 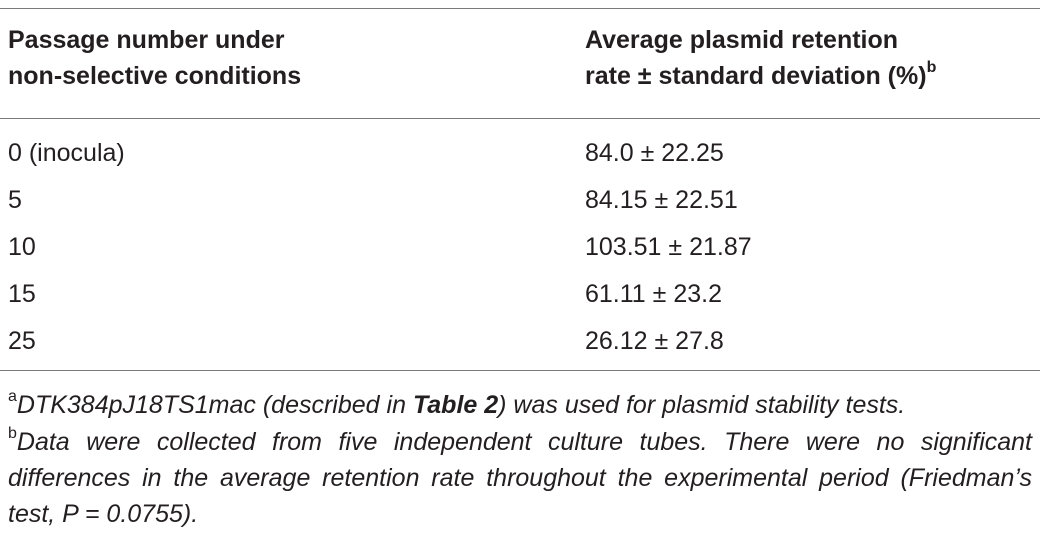 I want to click on bottom-rule, so click(x=520, y=370).